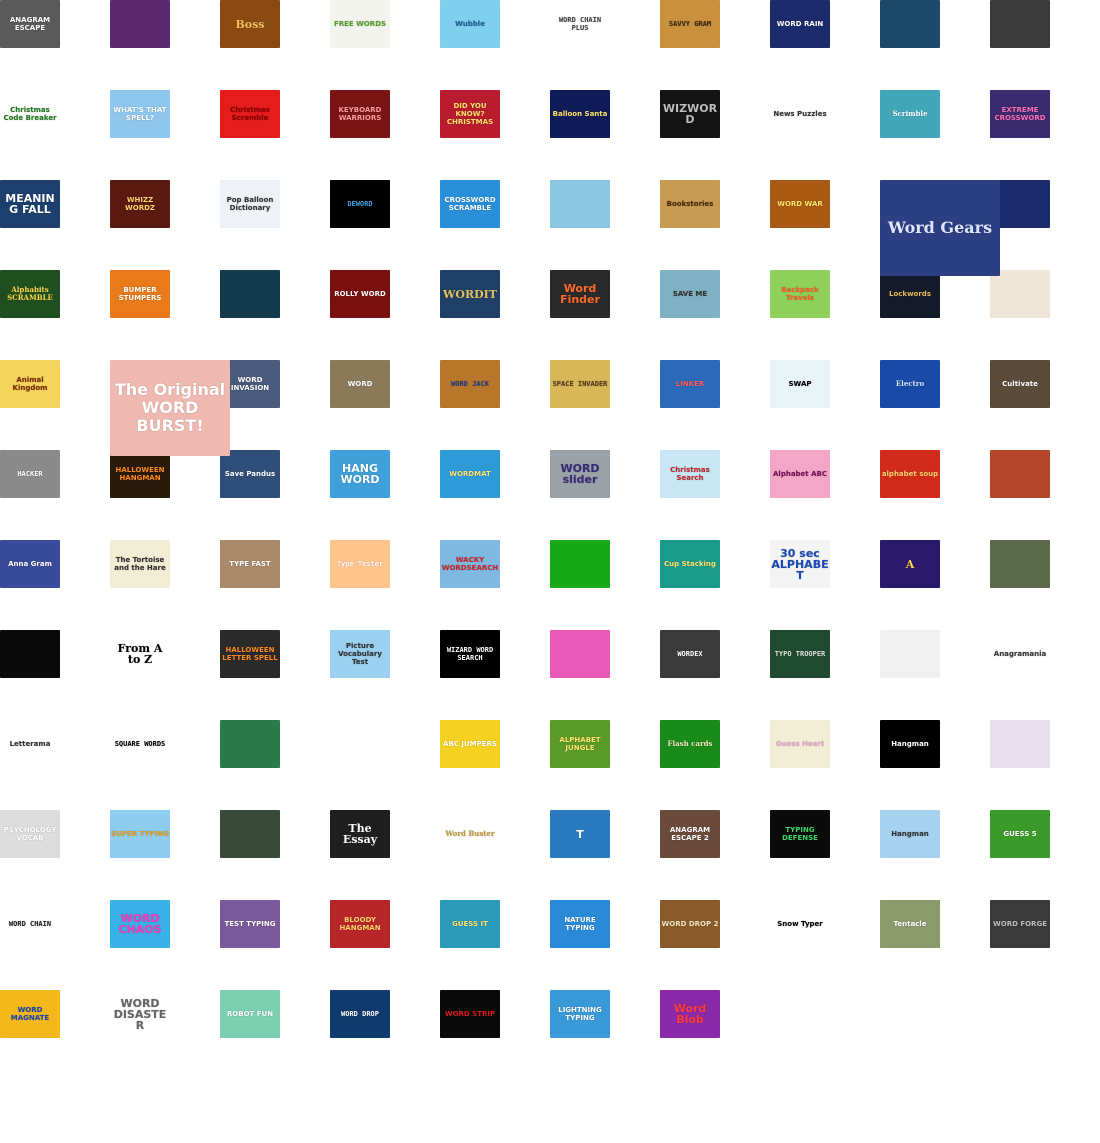  Describe the element at coordinates (690, 114) in the screenshot. I see `game-thumbnail-link: WIZWORD` at that location.